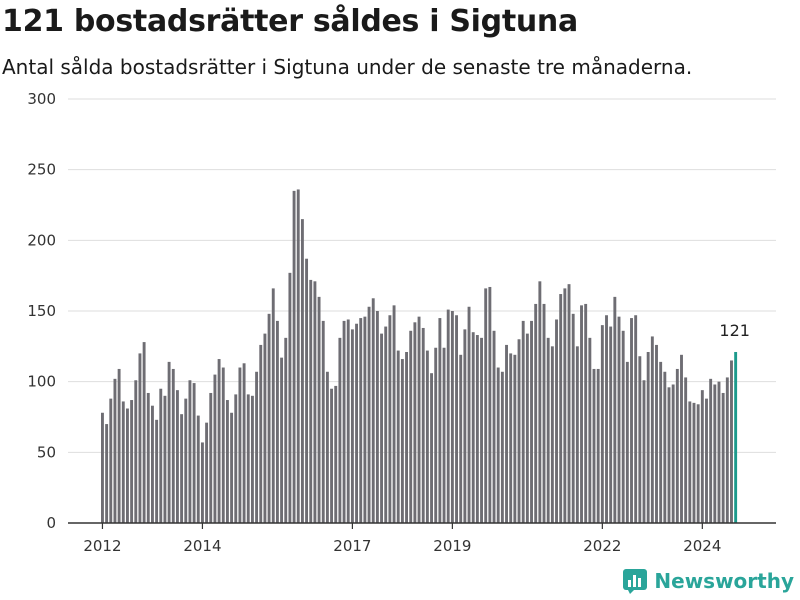 The height and width of the screenshot is (600, 800). I want to click on x-tick-label: 2024, so click(702, 546).